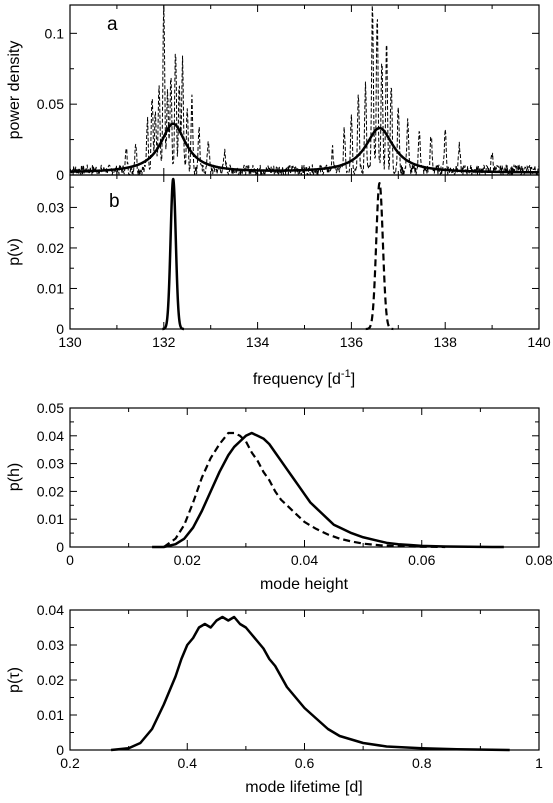  I want to click on x-tick-label: 138, so click(446, 342).